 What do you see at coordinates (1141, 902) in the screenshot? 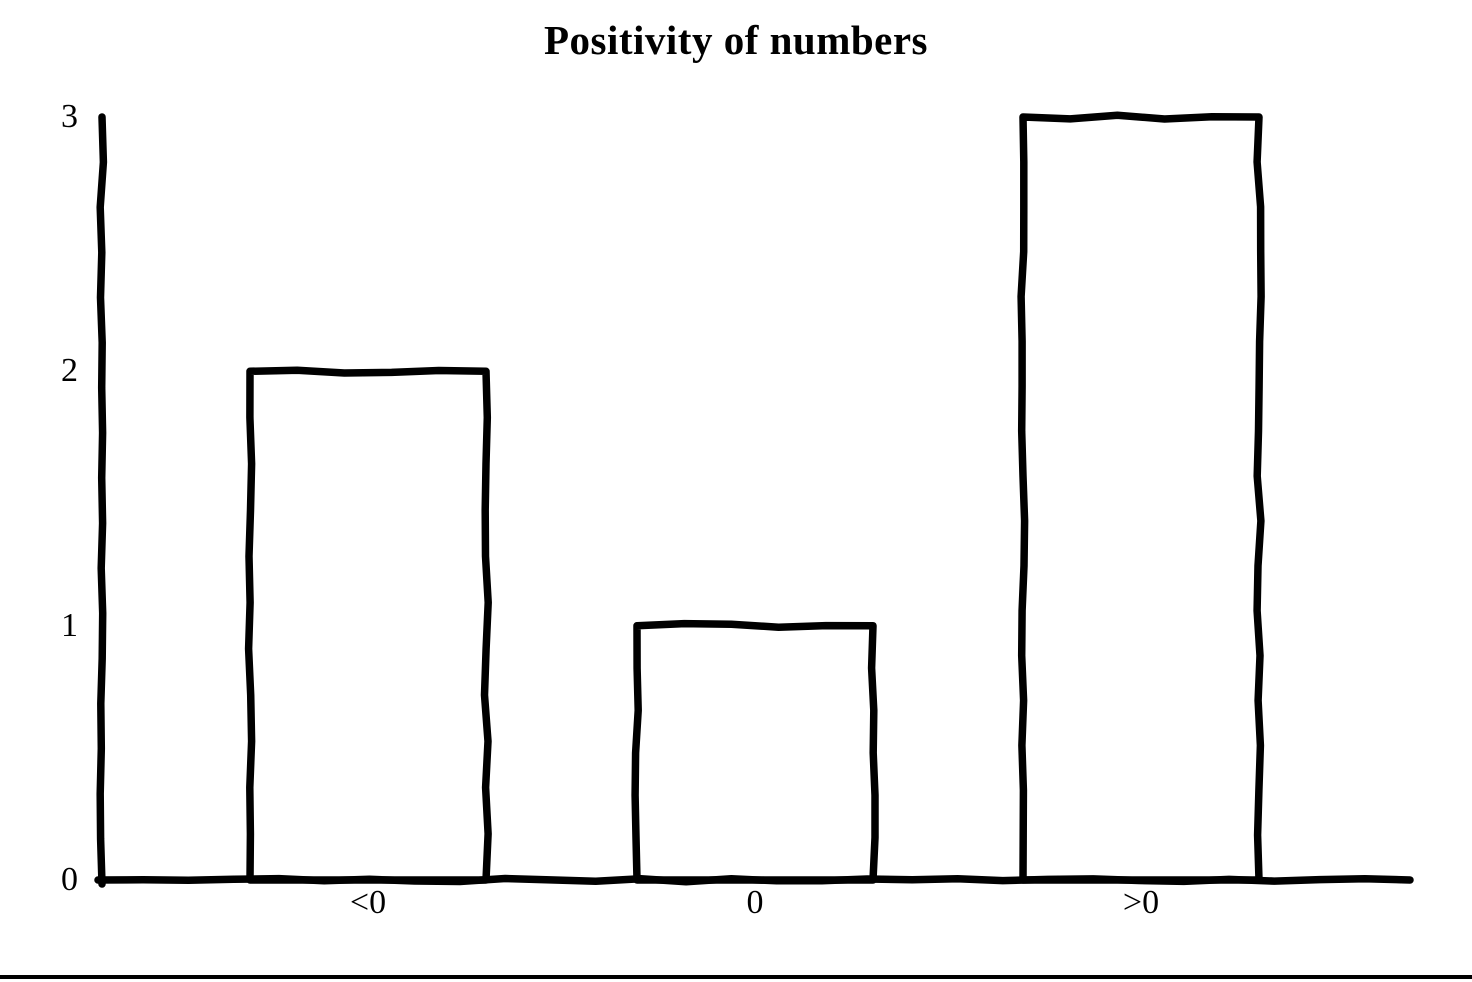
I see `x-tick-label: >0` at bounding box center [1141, 902].